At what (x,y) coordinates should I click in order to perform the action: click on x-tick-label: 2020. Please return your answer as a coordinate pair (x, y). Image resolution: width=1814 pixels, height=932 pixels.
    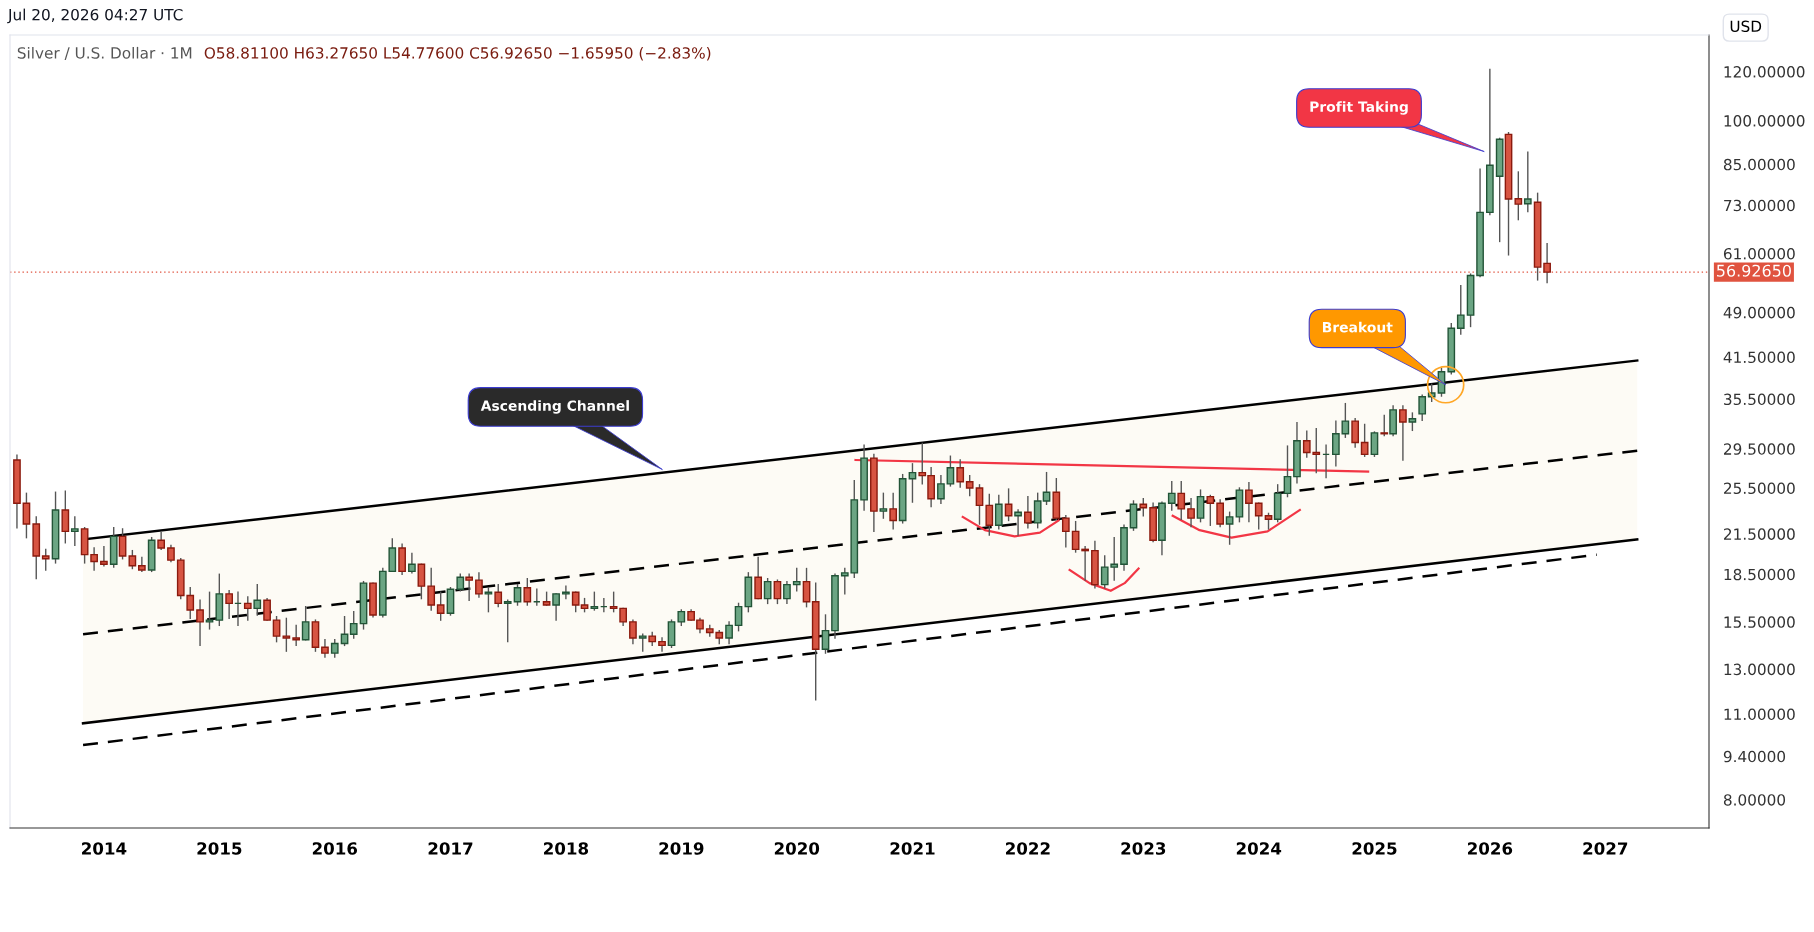
    Looking at the image, I should click on (797, 848).